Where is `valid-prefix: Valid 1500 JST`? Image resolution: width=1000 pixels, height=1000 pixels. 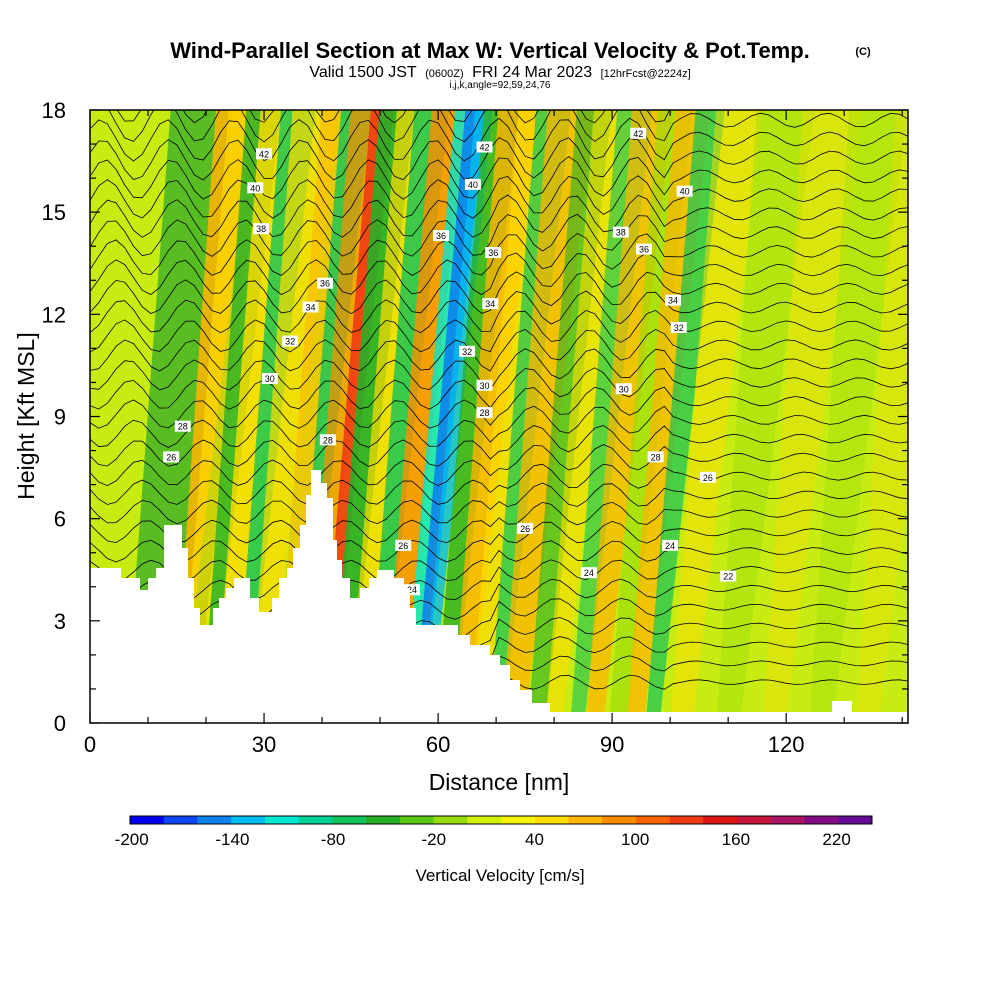 valid-prefix: Valid 1500 JST is located at coordinates (363, 72).